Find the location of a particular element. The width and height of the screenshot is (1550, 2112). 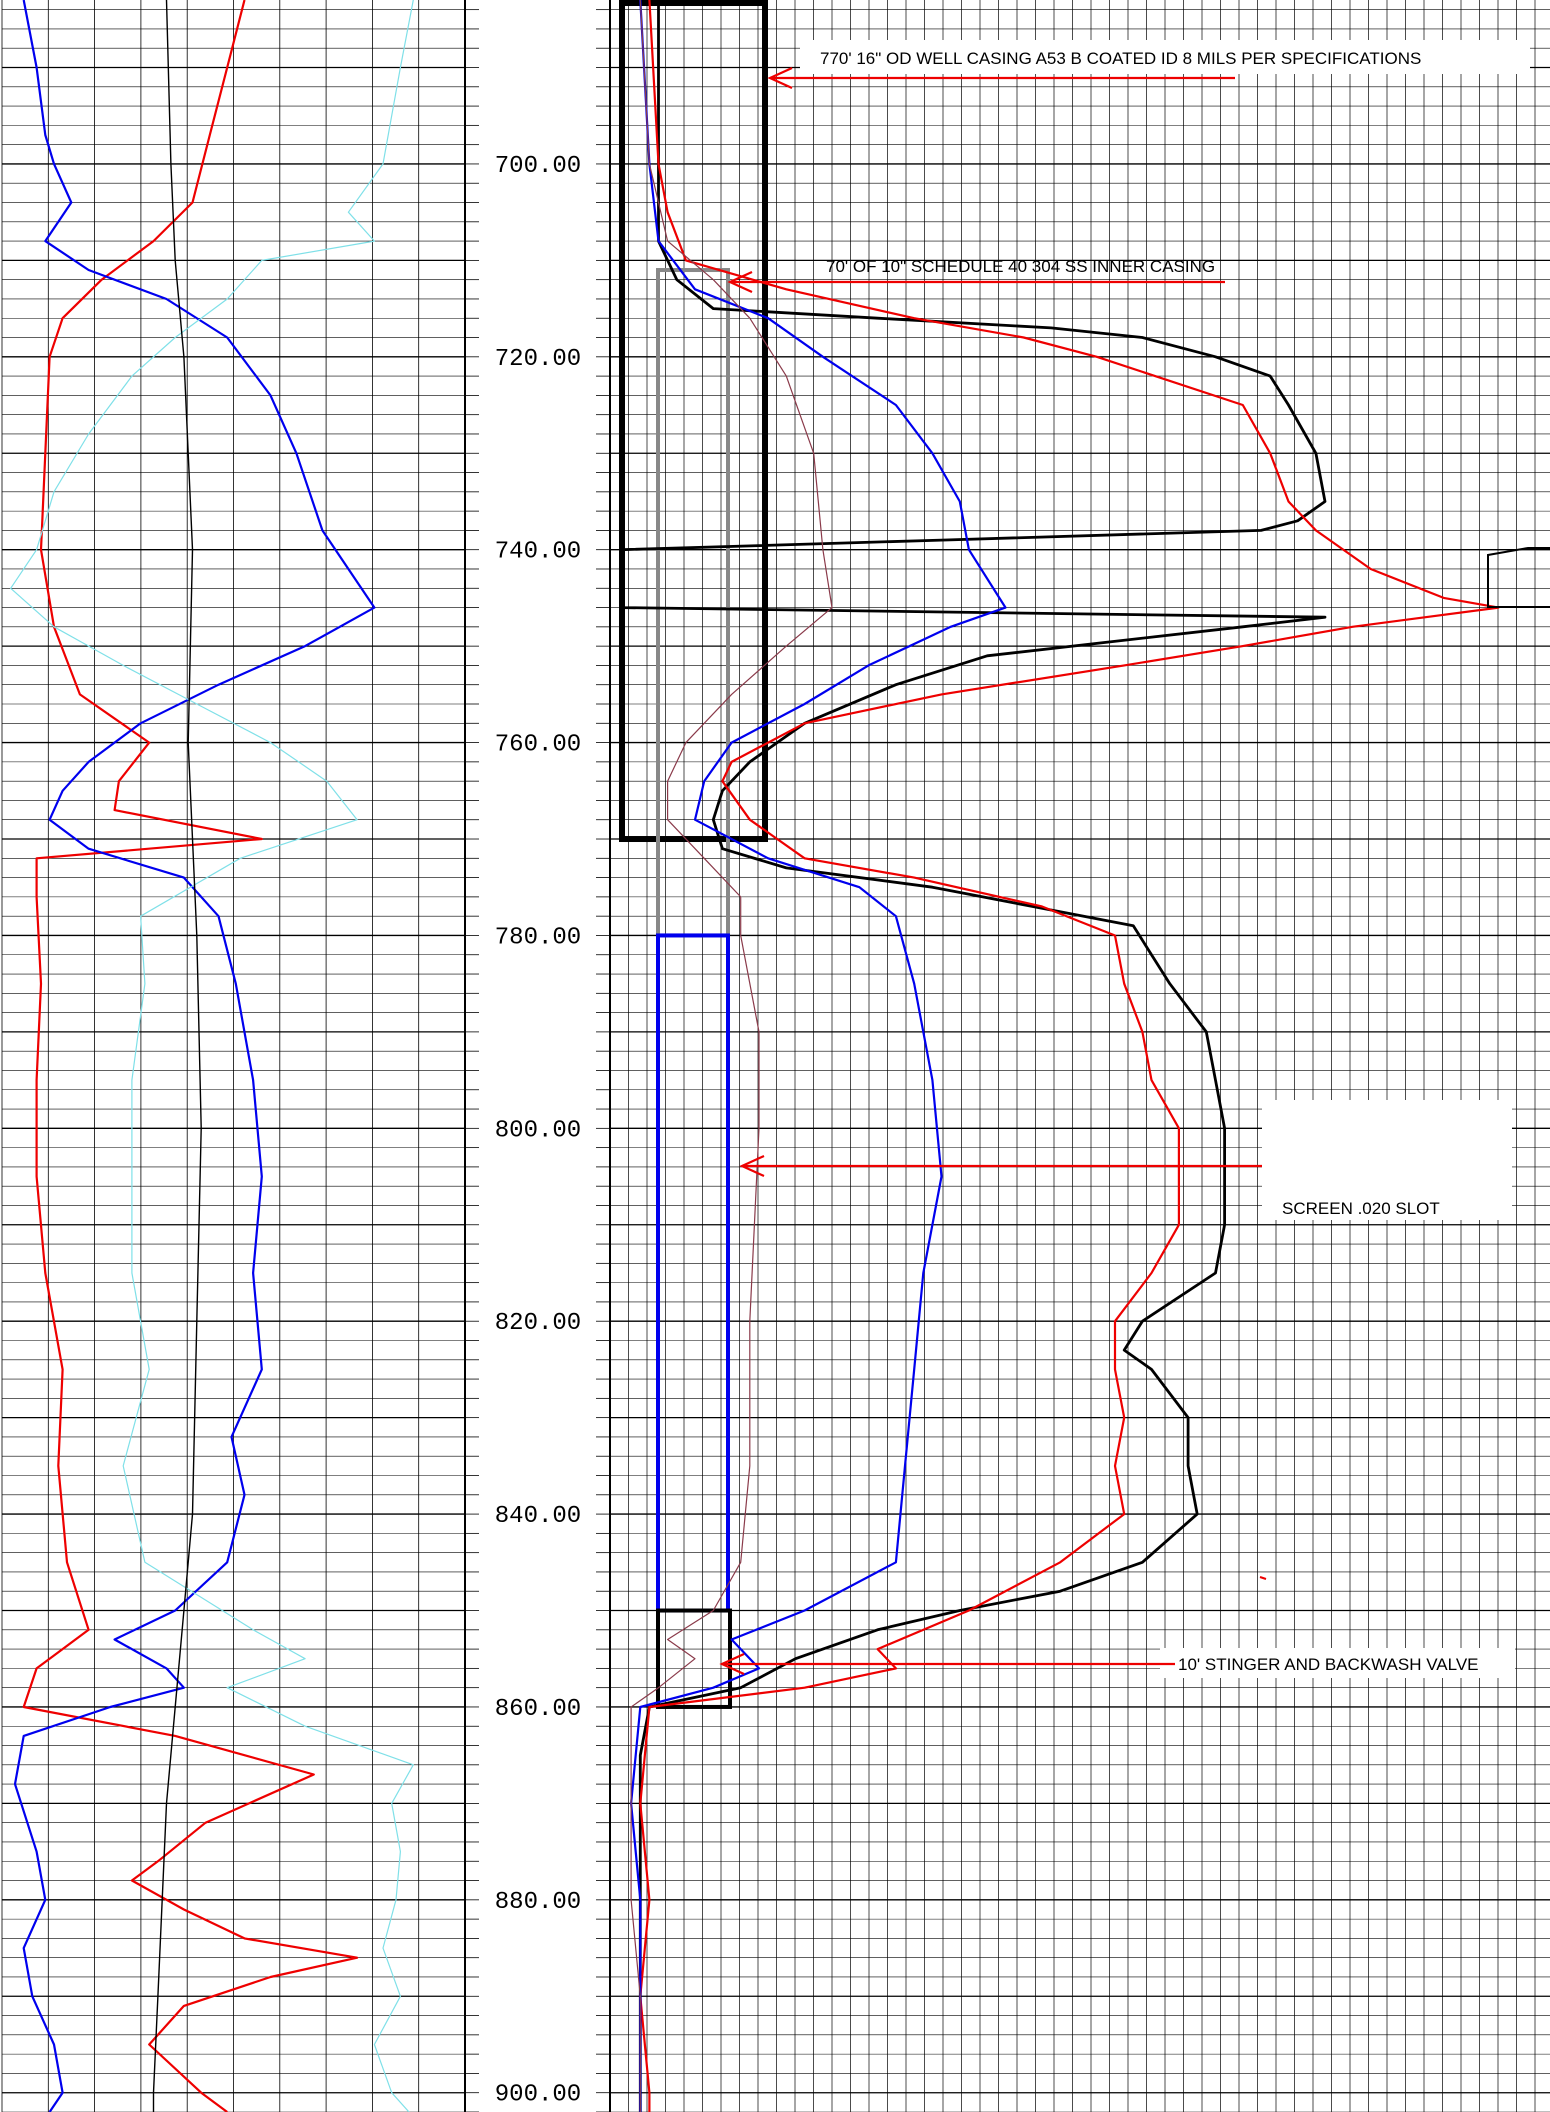

well-diagram is located at coordinates (693, 854).